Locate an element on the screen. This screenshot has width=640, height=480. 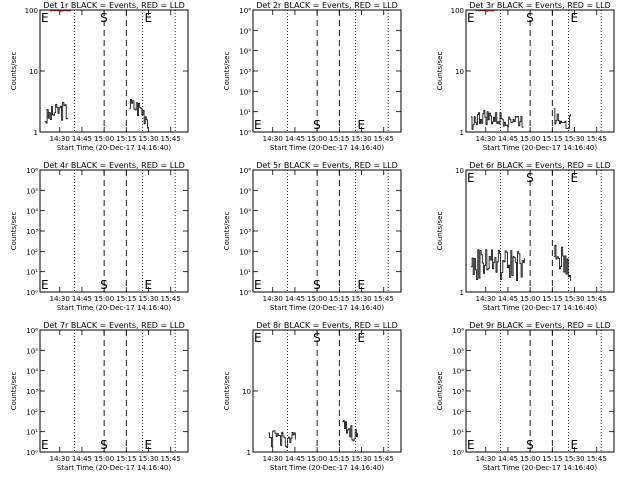
y-tick-label: 10⁴ is located at coordinates (458, 372).